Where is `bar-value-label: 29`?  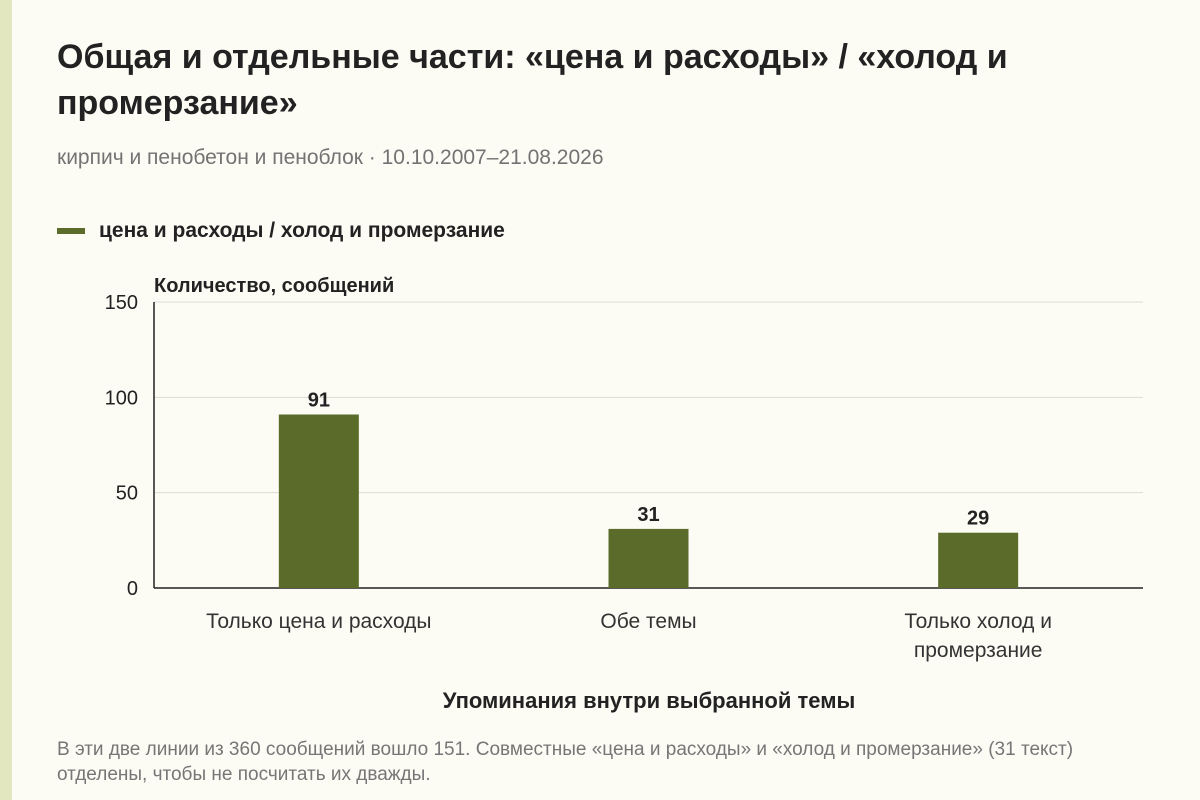 bar-value-label: 29 is located at coordinates (978, 519).